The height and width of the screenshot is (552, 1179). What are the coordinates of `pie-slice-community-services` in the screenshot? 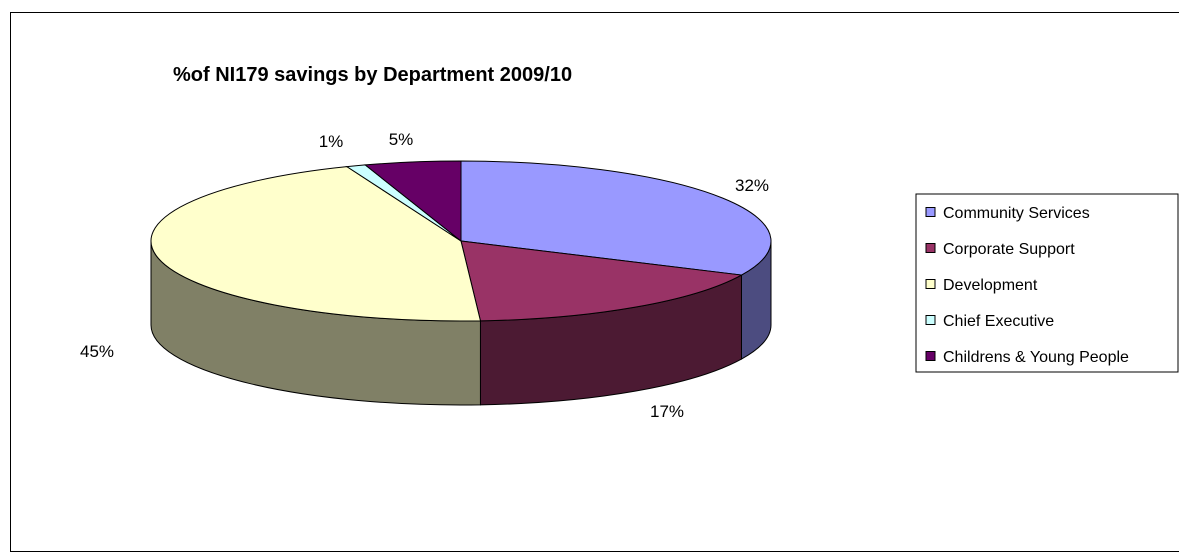 It's located at (616, 218).